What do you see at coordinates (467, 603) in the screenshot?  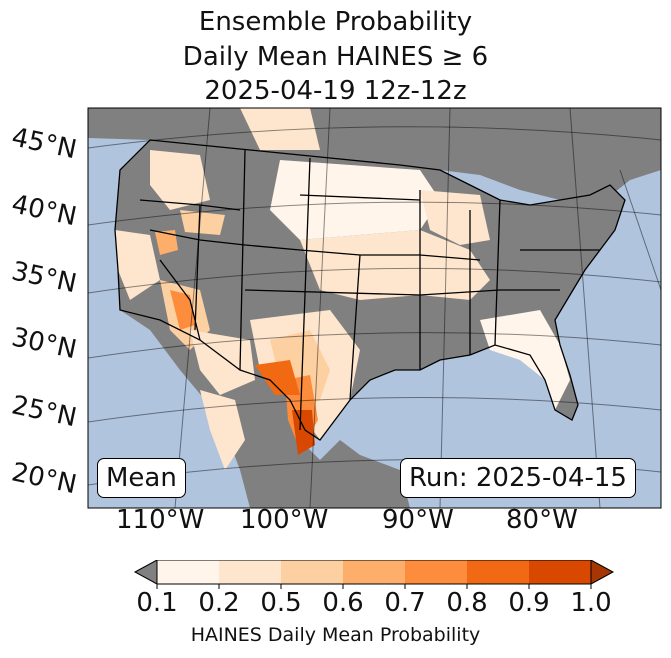 I see `colorbar-tick-0.8: 0.8` at bounding box center [467, 603].